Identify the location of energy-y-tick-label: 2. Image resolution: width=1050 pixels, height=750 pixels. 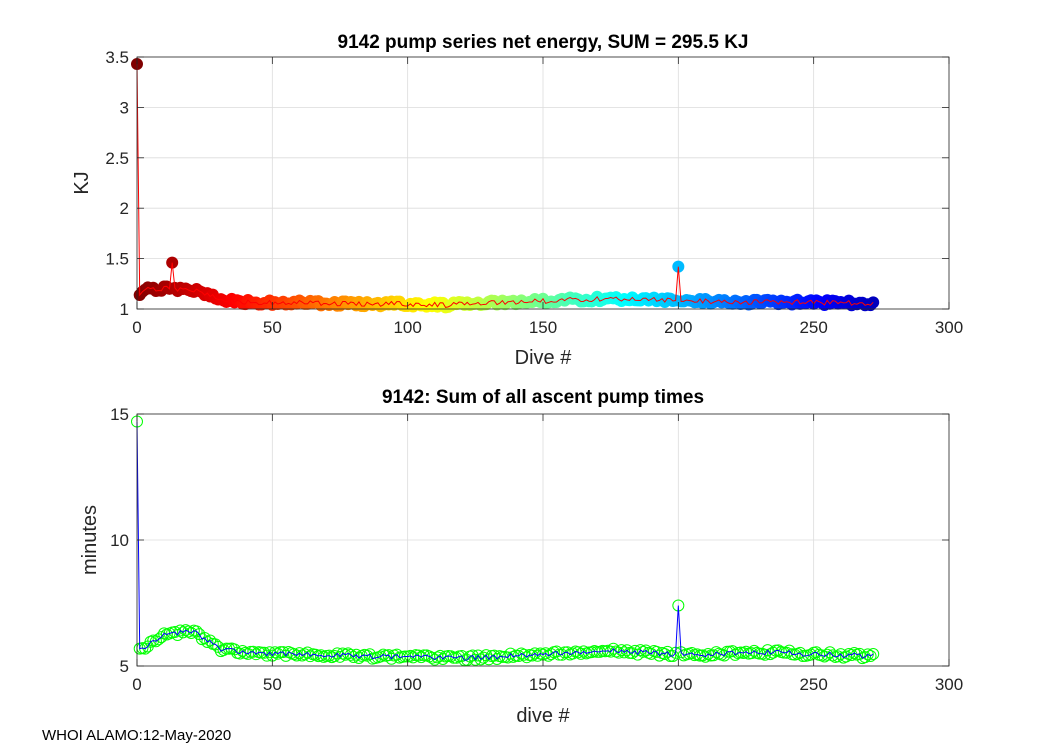
(124, 208).